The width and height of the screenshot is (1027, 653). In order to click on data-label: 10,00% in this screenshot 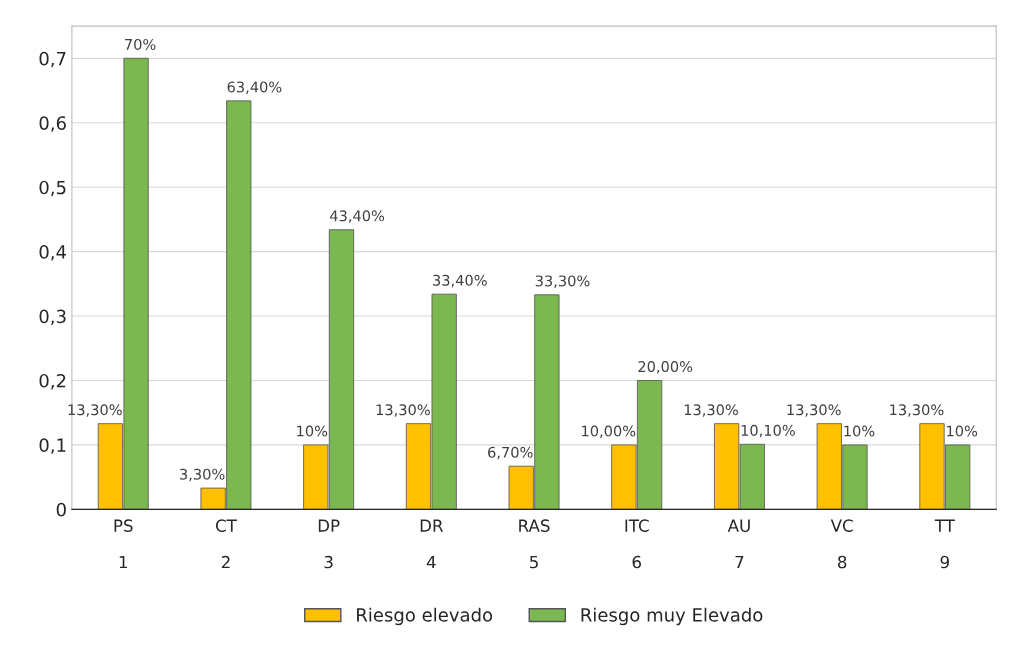, I will do `click(609, 432)`.